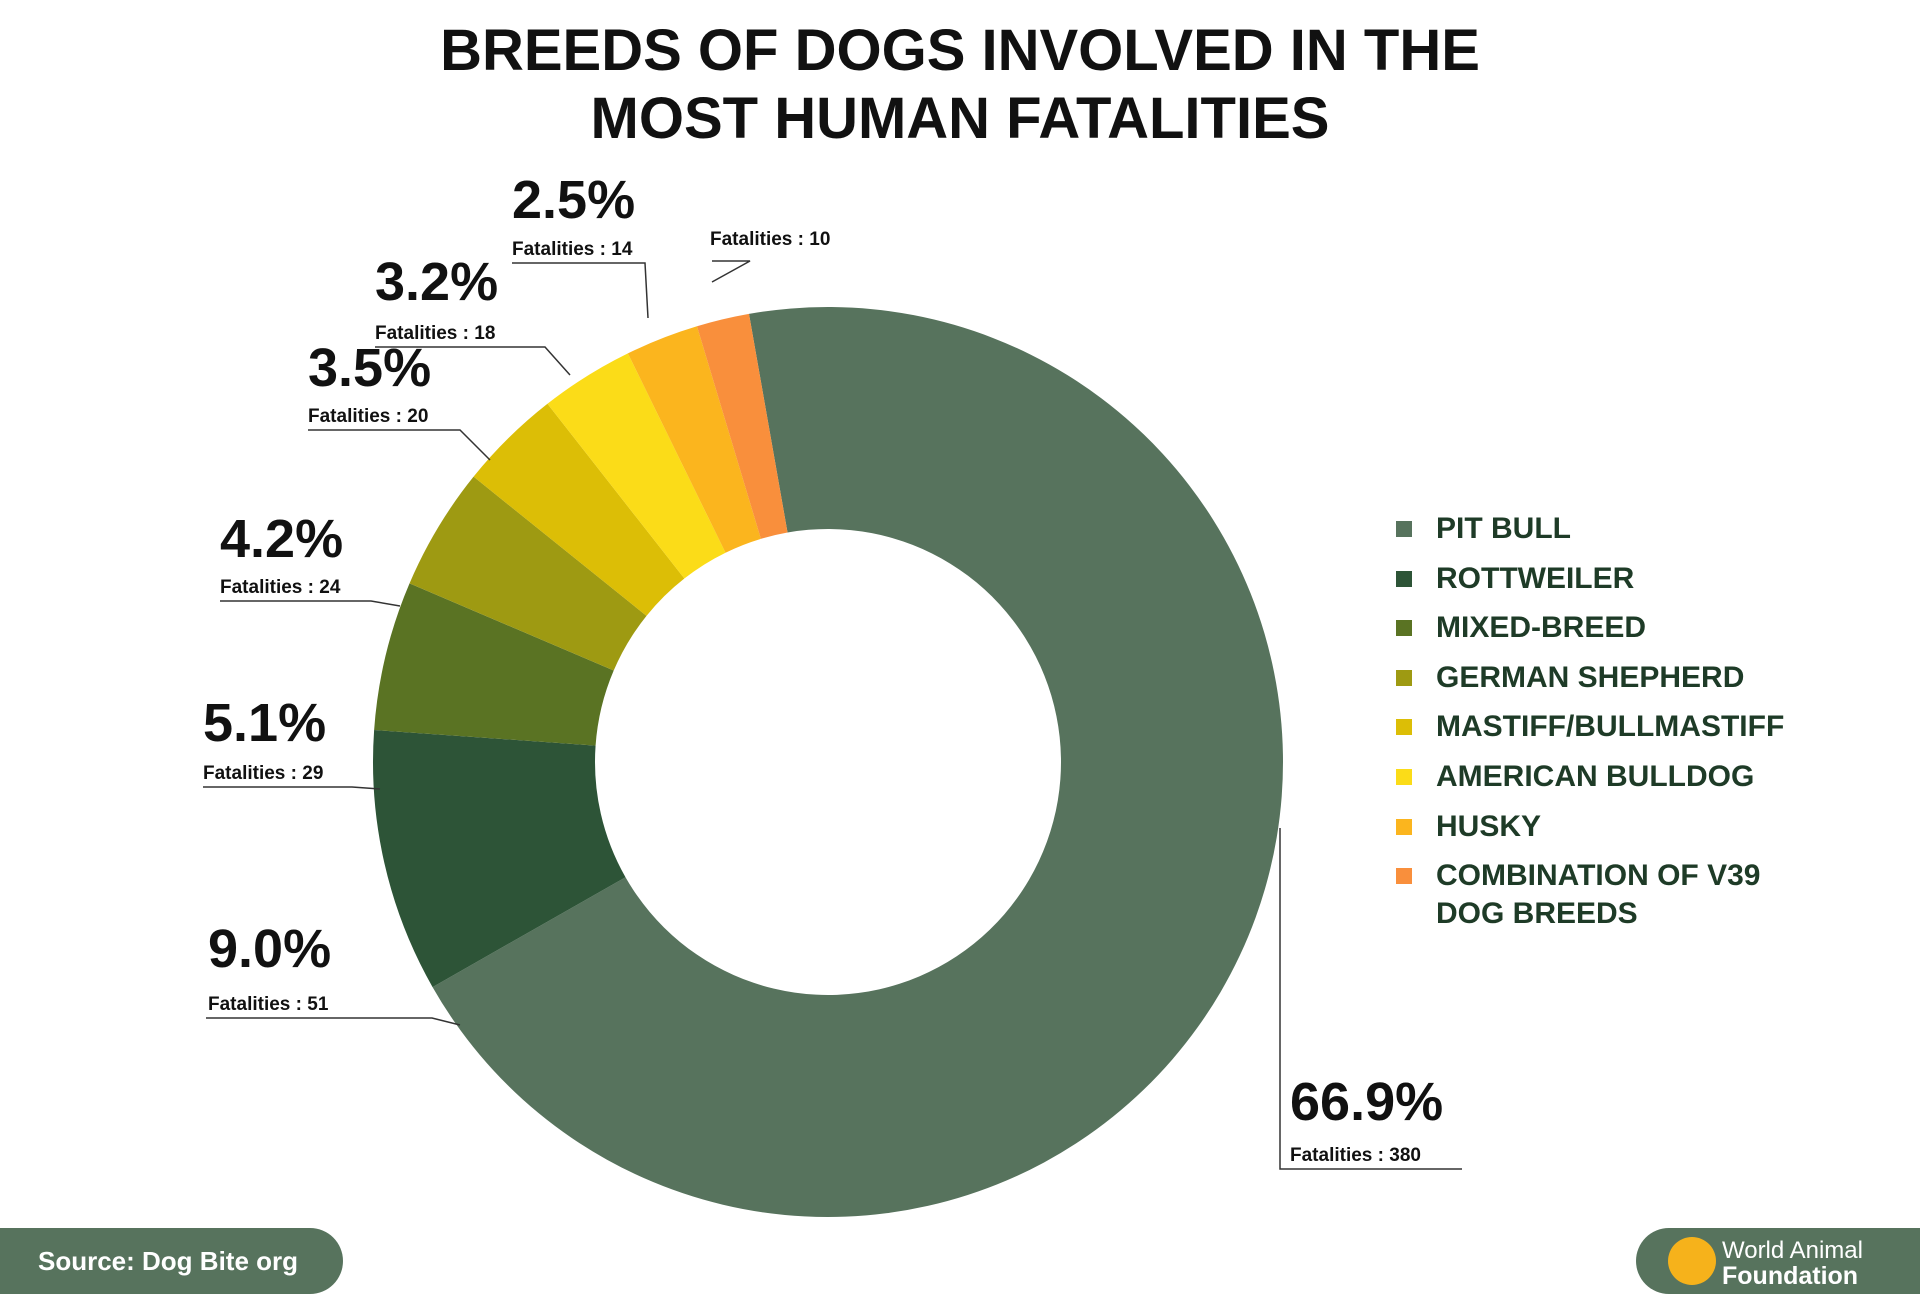 The image size is (1920, 1311). Describe the element at coordinates (1792, 1250) in the screenshot. I see `logo-text: World Animal` at that location.